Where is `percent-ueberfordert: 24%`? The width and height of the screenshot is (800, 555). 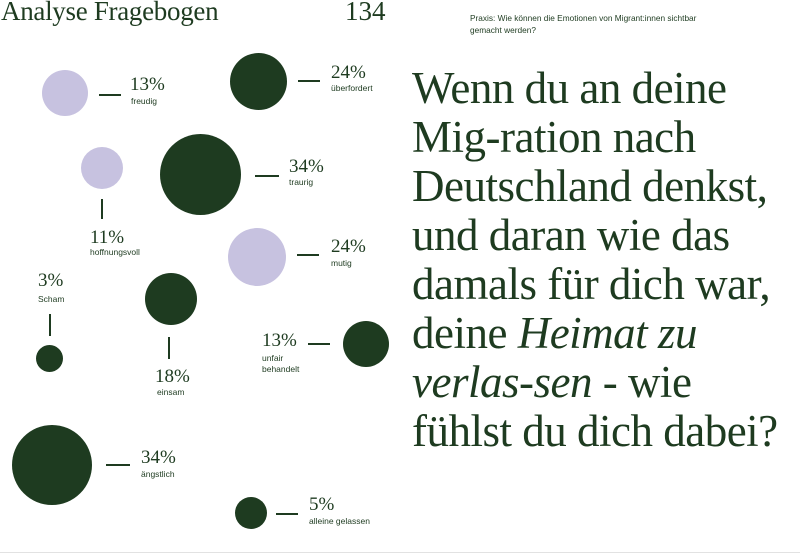
percent-ueberfordert: 24% is located at coordinates (348, 72).